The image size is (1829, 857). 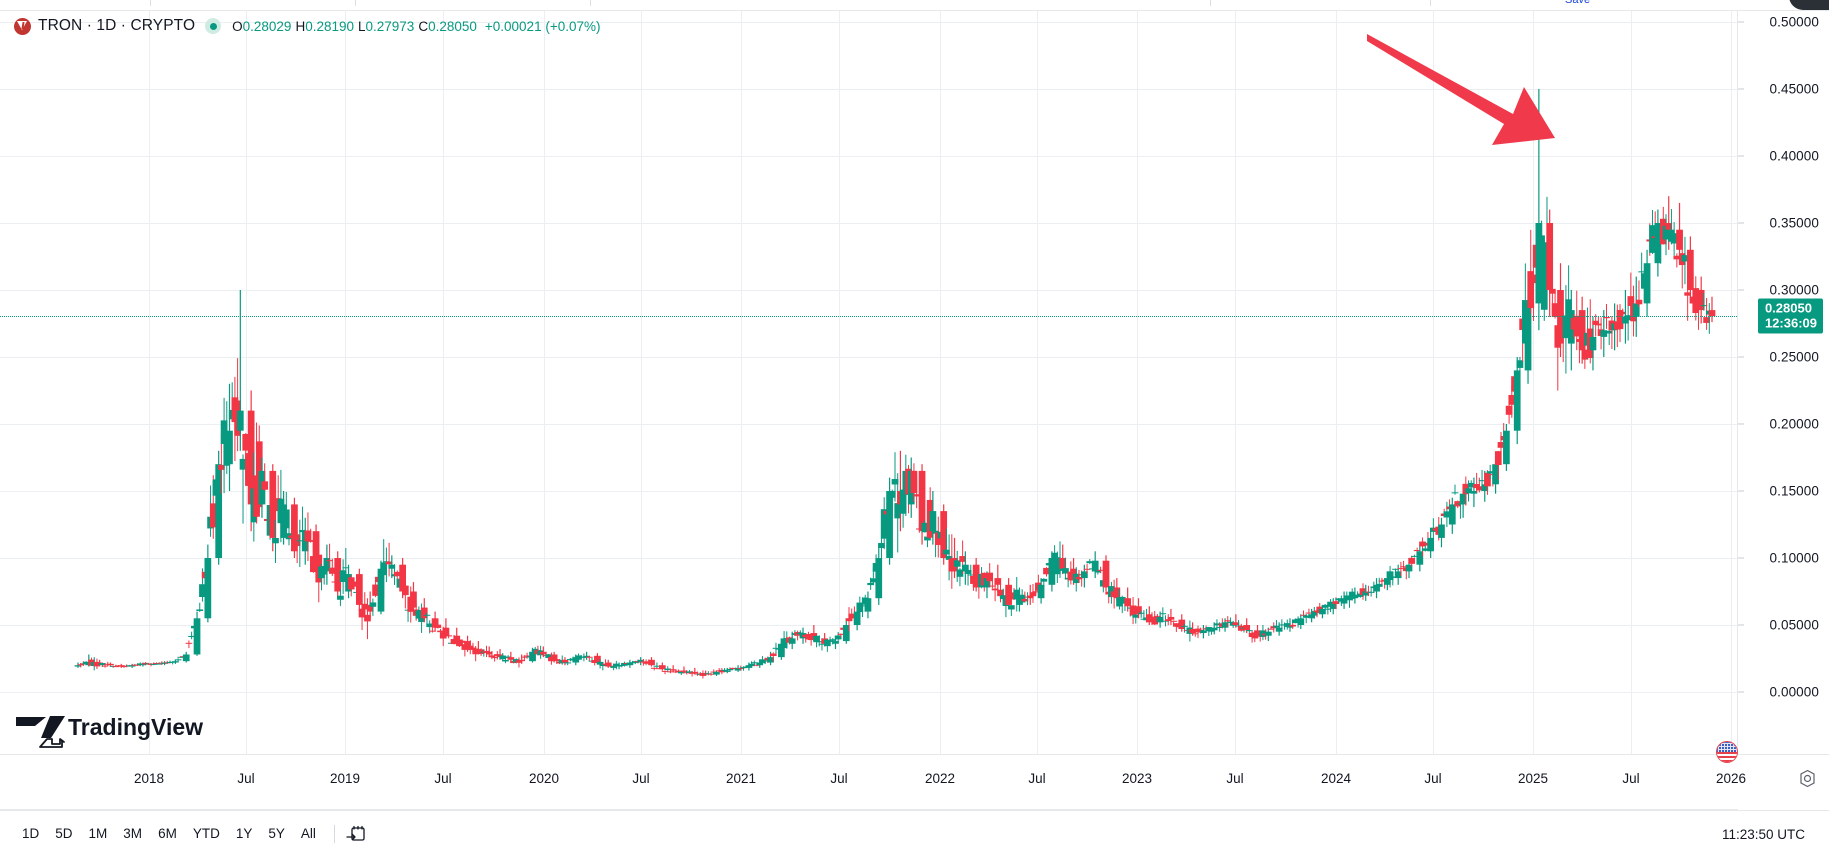 I want to click on browser-save-link: Save, so click(x=1578, y=3).